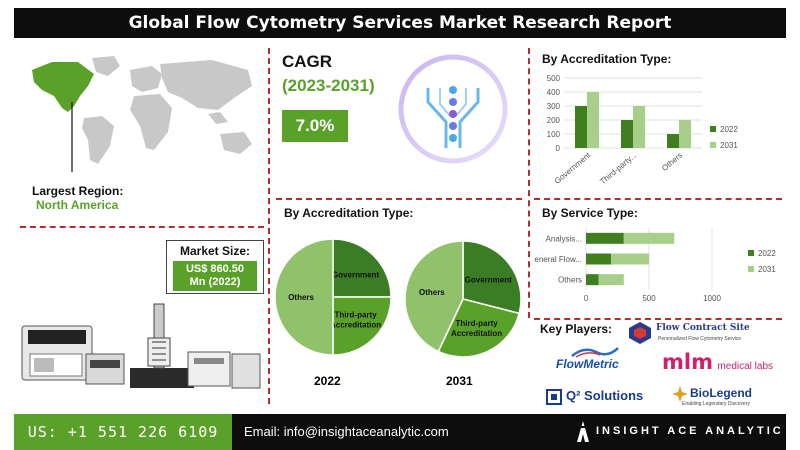 The image size is (800, 450). What do you see at coordinates (327, 381) in the screenshot?
I see `pie-year-2022: 2022` at bounding box center [327, 381].